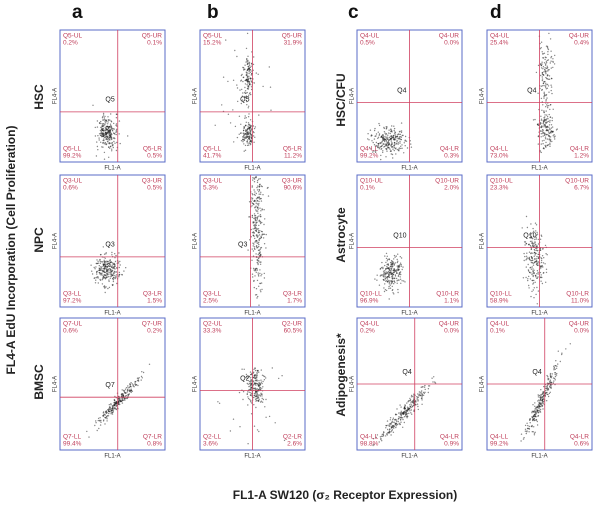 This screenshot has width=600, height=510. Describe the element at coordinates (73, 181) in the screenshot. I see `quadrant-name: Q3-UL` at that location.